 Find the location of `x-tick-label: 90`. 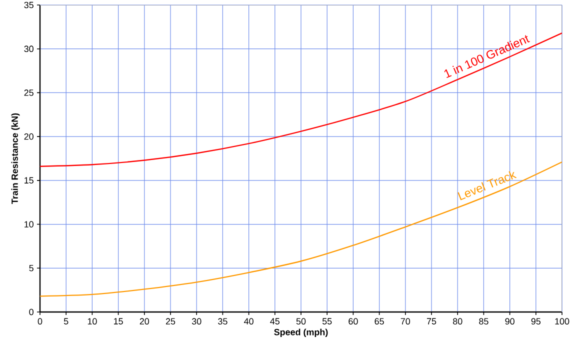

x-tick-label: 90 is located at coordinates (509, 321).